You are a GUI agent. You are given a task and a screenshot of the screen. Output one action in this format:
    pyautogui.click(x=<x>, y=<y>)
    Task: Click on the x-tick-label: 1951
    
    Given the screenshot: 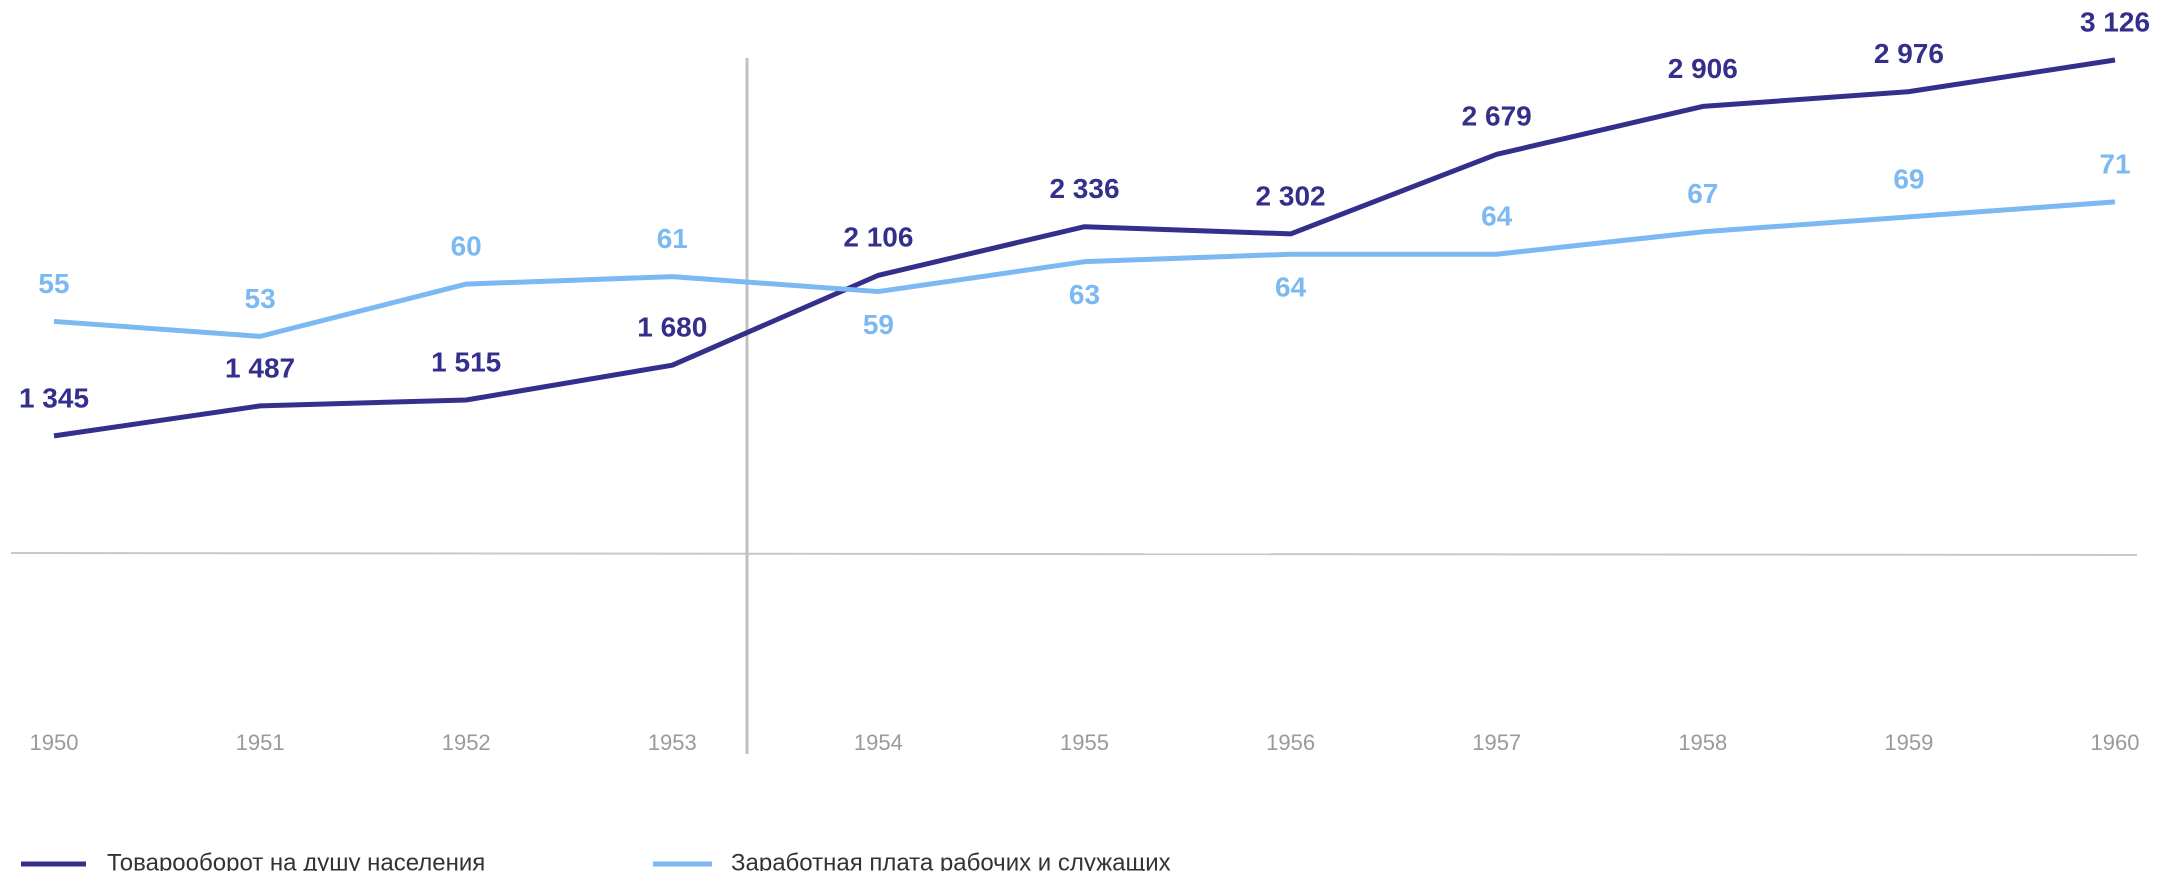 What is the action you would take?
    pyautogui.click(x=260, y=742)
    